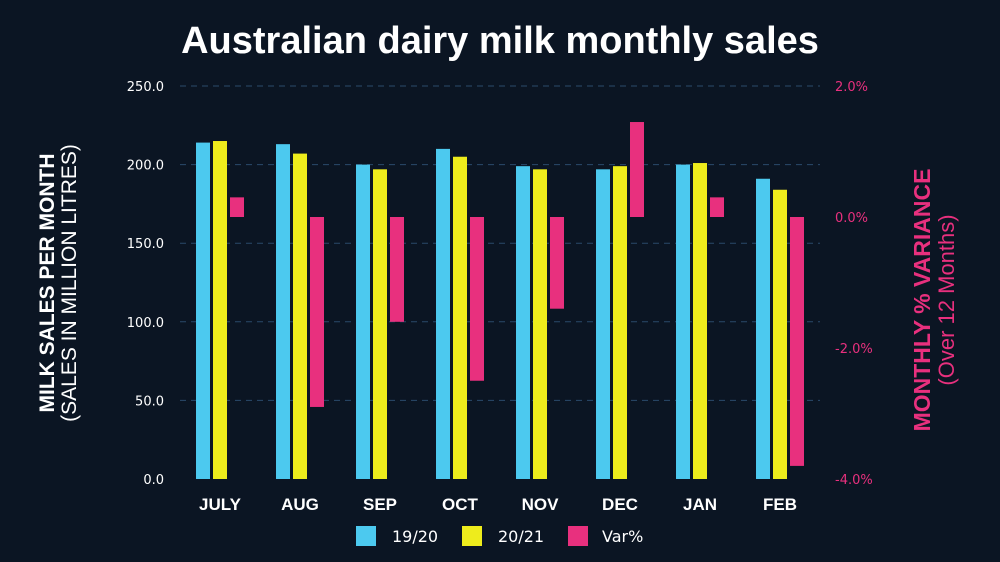 This screenshot has width=1000, height=562. Describe the element at coordinates (149, 401) in the screenshot. I see `y-tick-label: 50.0` at that location.